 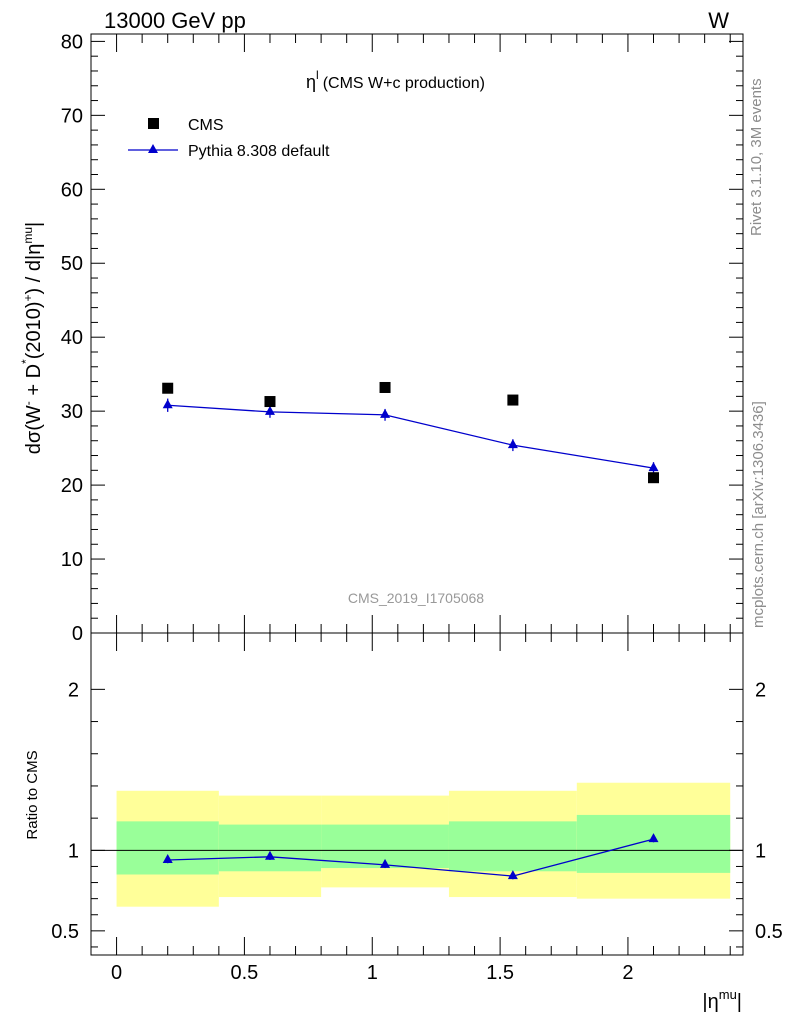 What do you see at coordinates (259, 151) in the screenshot?
I see `legend-pythia-label: Pythia 8.308 default` at bounding box center [259, 151].